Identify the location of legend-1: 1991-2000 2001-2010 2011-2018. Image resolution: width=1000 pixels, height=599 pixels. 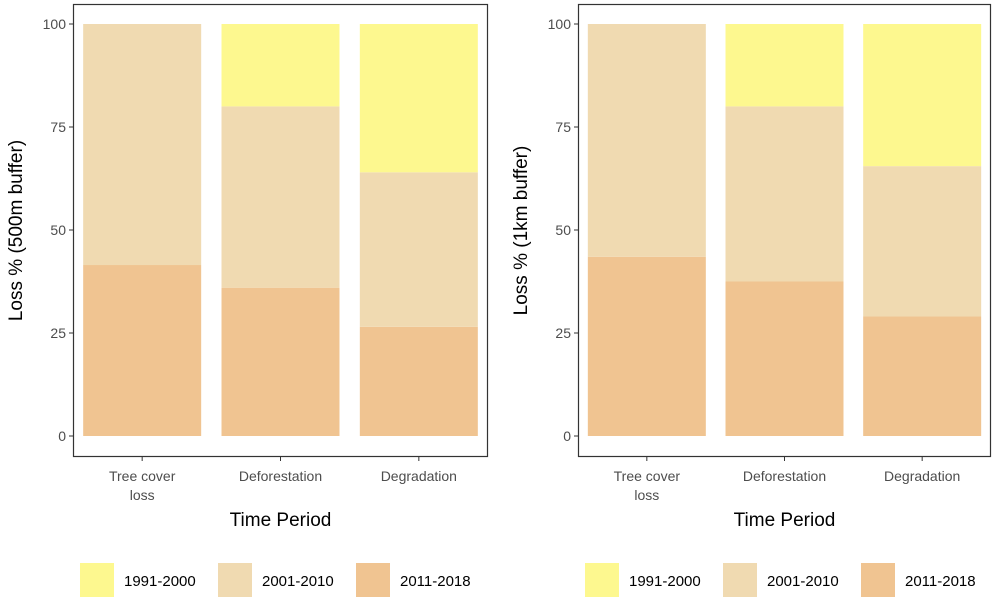
(275, 580).